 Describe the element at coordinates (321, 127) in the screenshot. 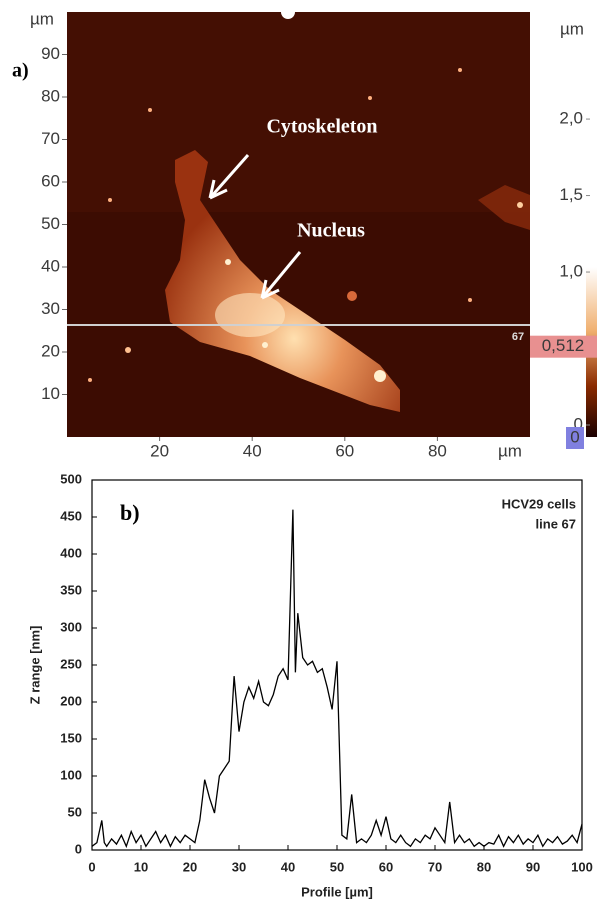

I see `annotation: Cytoskeleton` at that location.